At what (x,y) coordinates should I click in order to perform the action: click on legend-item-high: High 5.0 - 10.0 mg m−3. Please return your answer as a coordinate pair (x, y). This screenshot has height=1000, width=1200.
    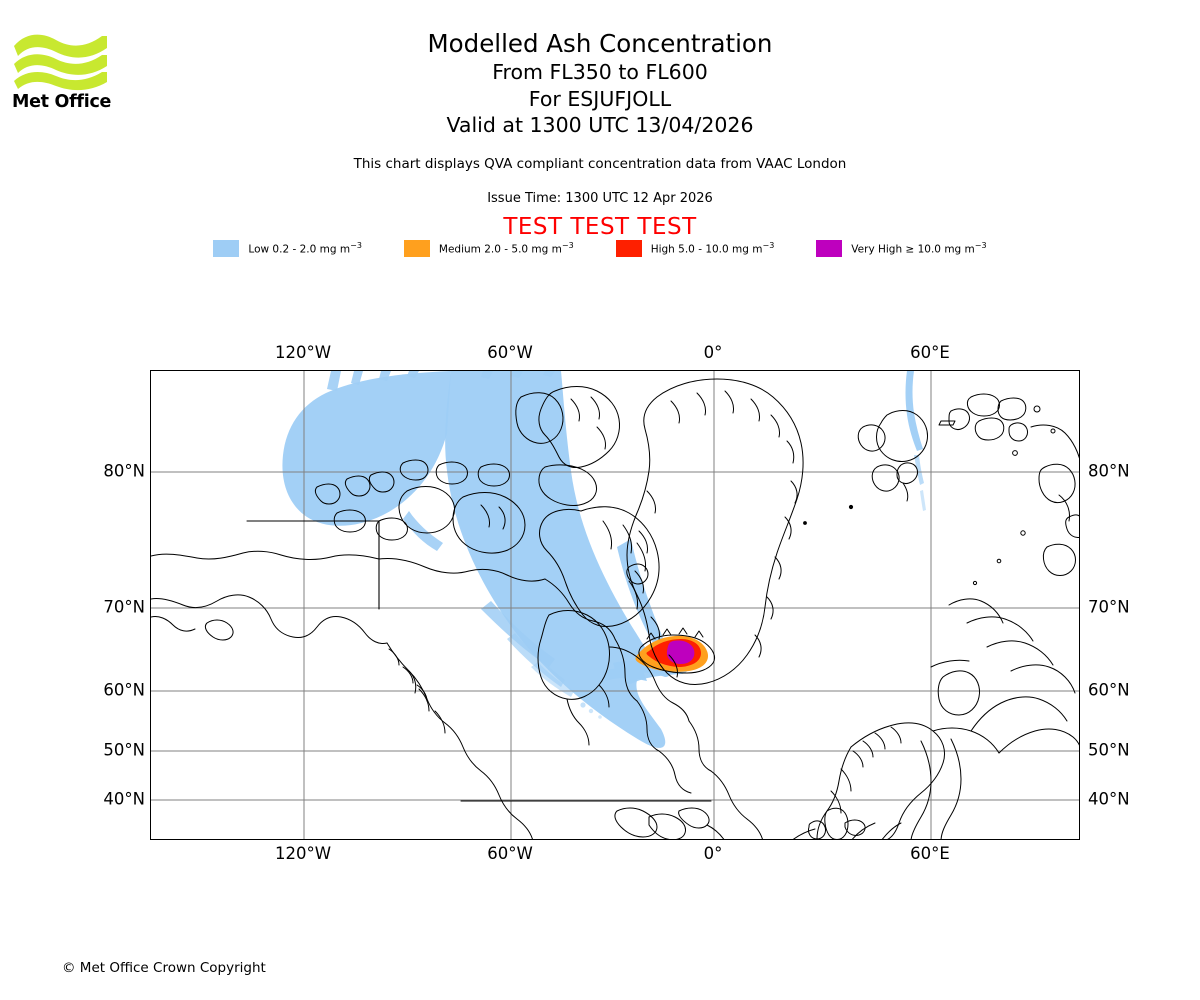
    Looking at the image, I should click on (716, 248).